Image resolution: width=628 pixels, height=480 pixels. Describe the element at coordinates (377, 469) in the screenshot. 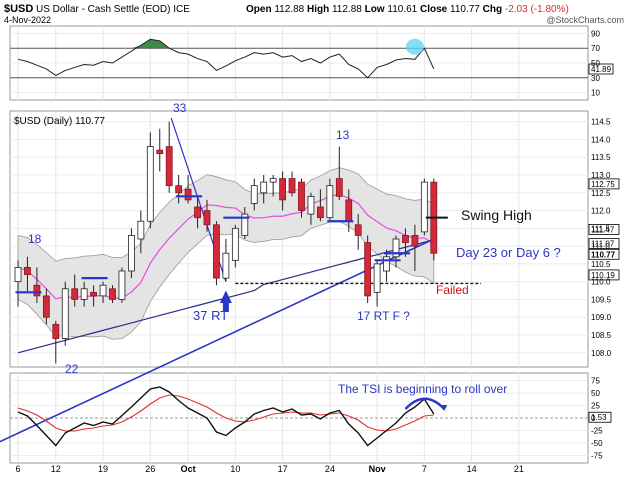

I see `x-tick-label: Nov` at that location.